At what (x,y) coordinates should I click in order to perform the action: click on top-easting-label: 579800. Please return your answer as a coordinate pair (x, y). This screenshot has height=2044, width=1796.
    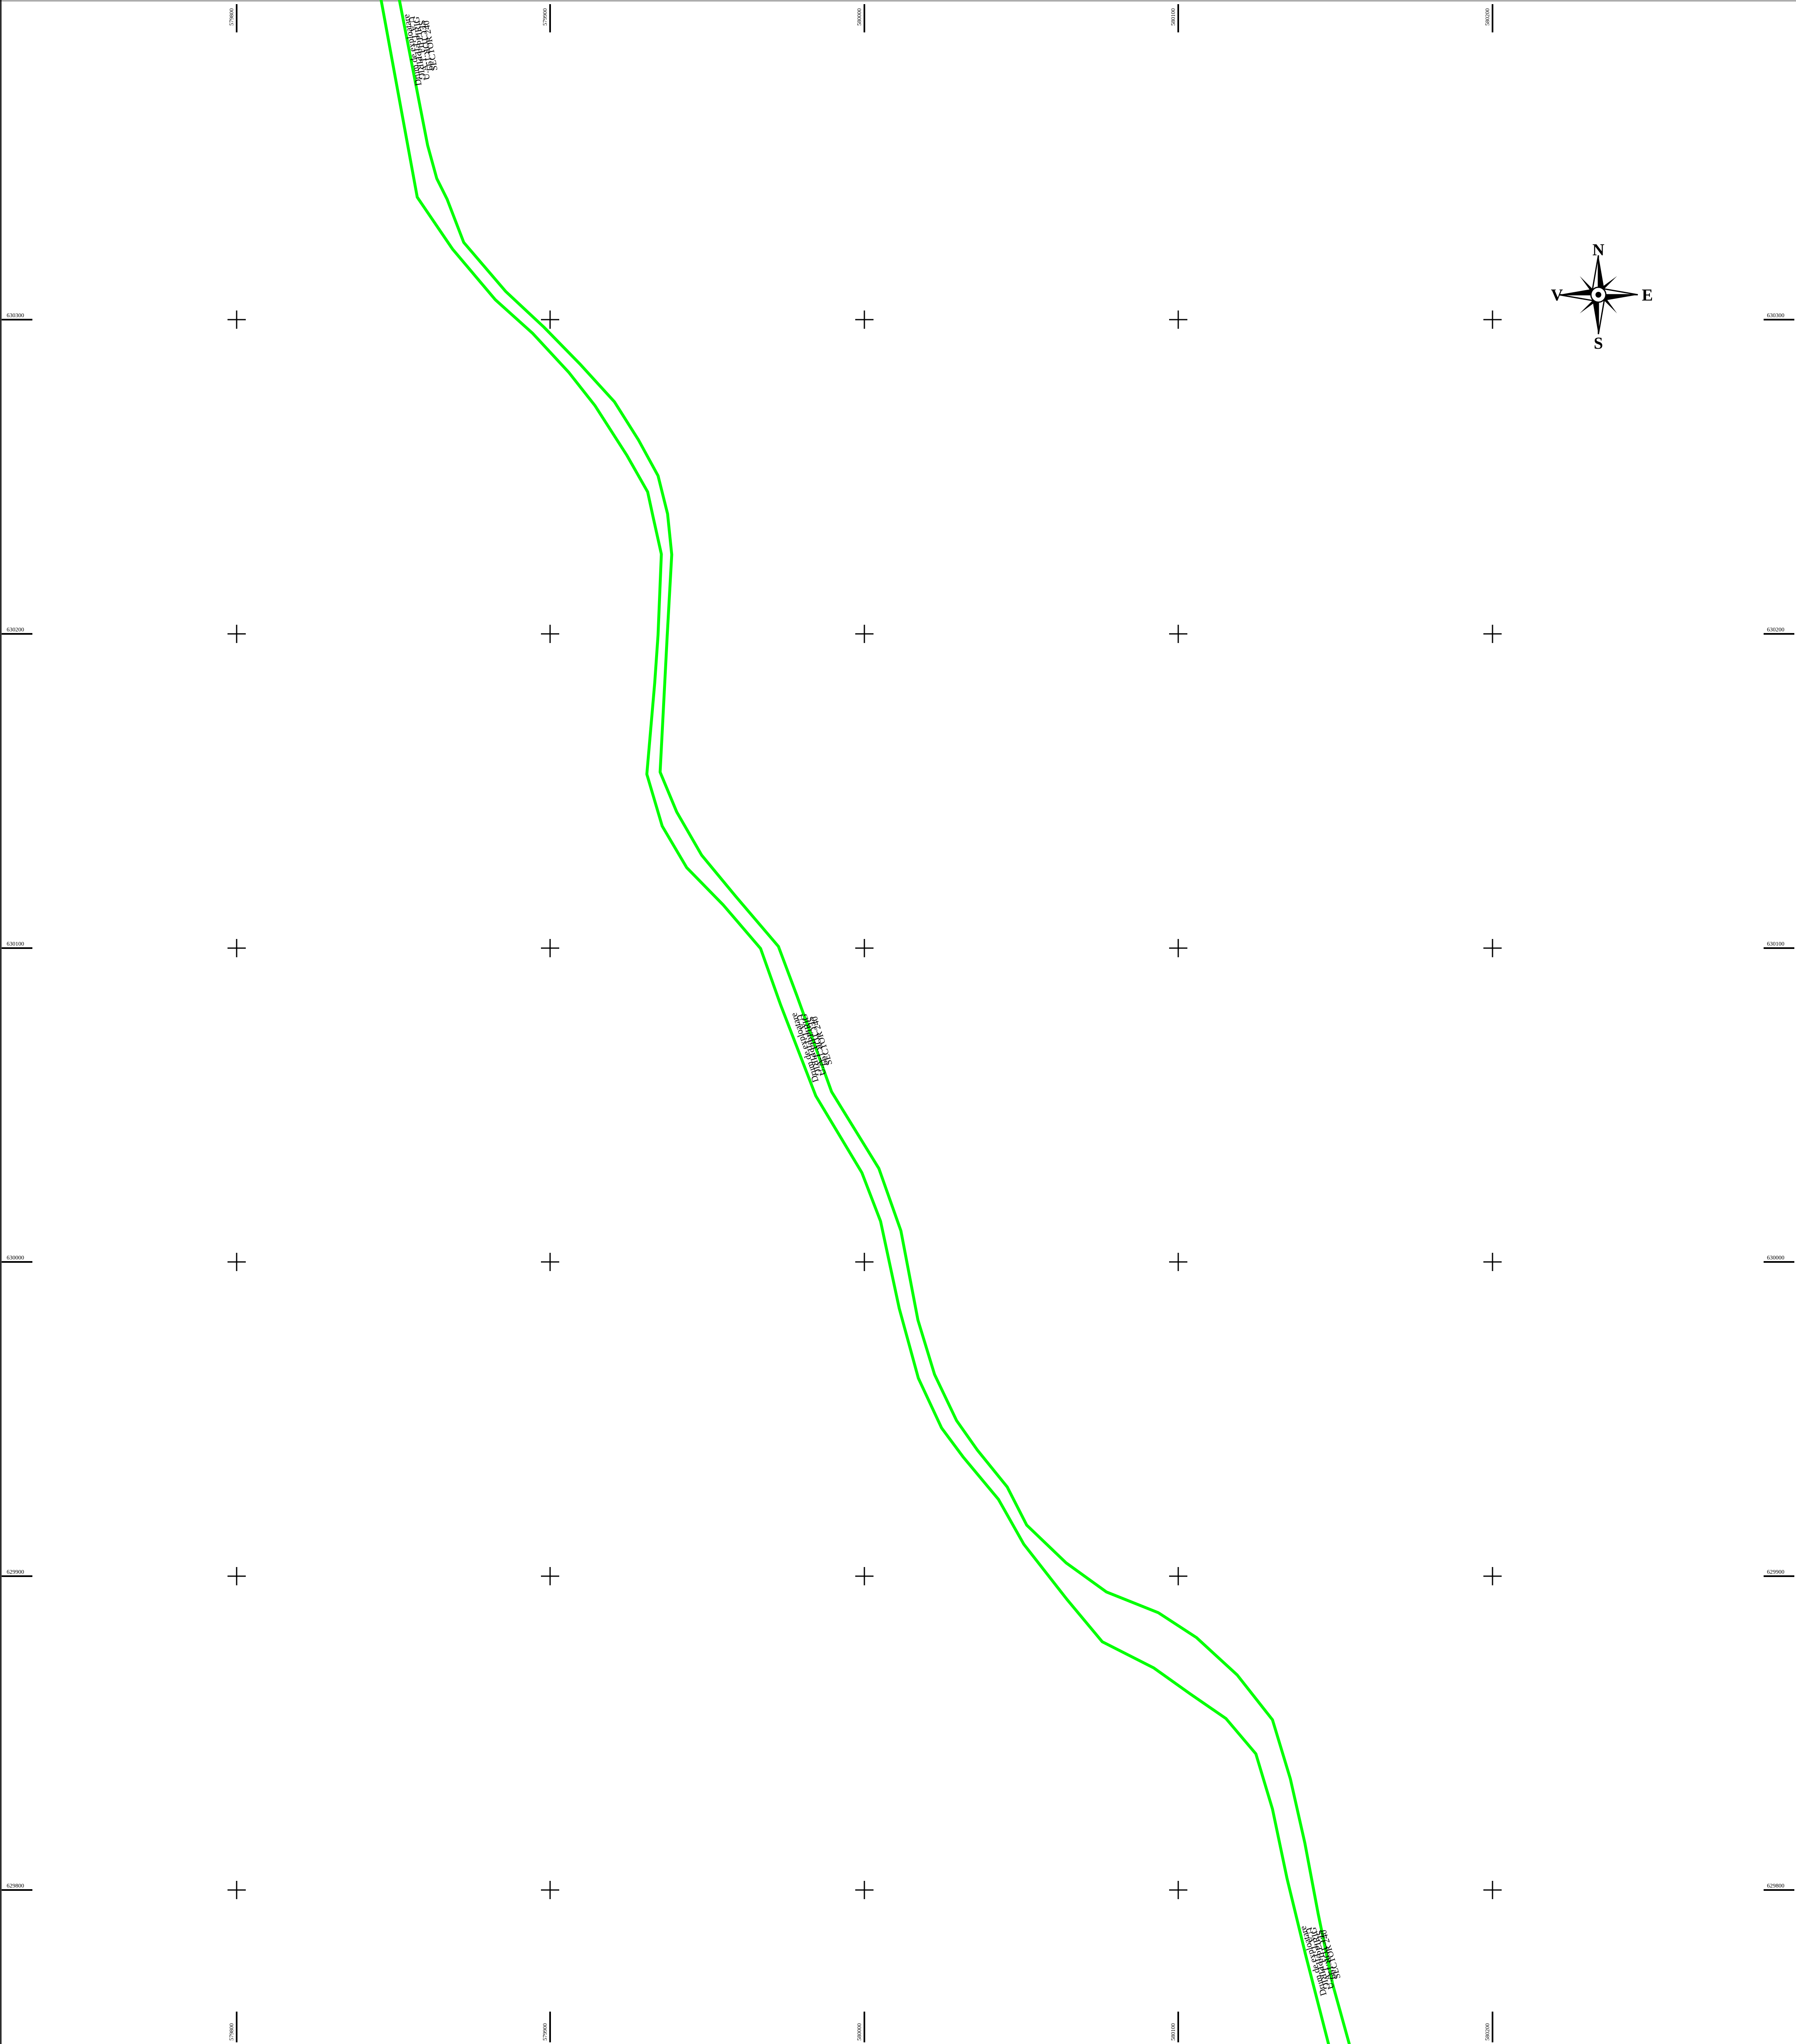
    Looking at the image, I should click on (232, 17).